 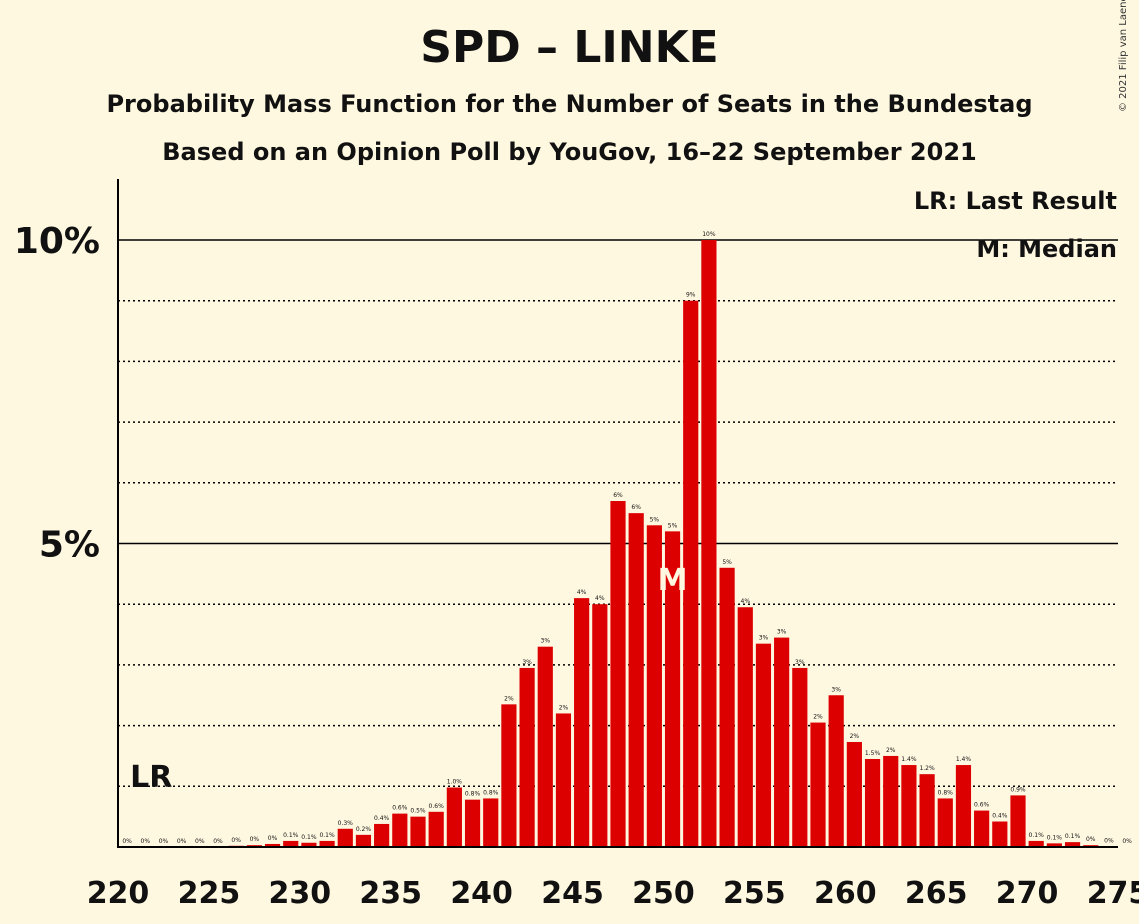 I want to click on bar-value-label: 9%, so click(x=691, y=295).